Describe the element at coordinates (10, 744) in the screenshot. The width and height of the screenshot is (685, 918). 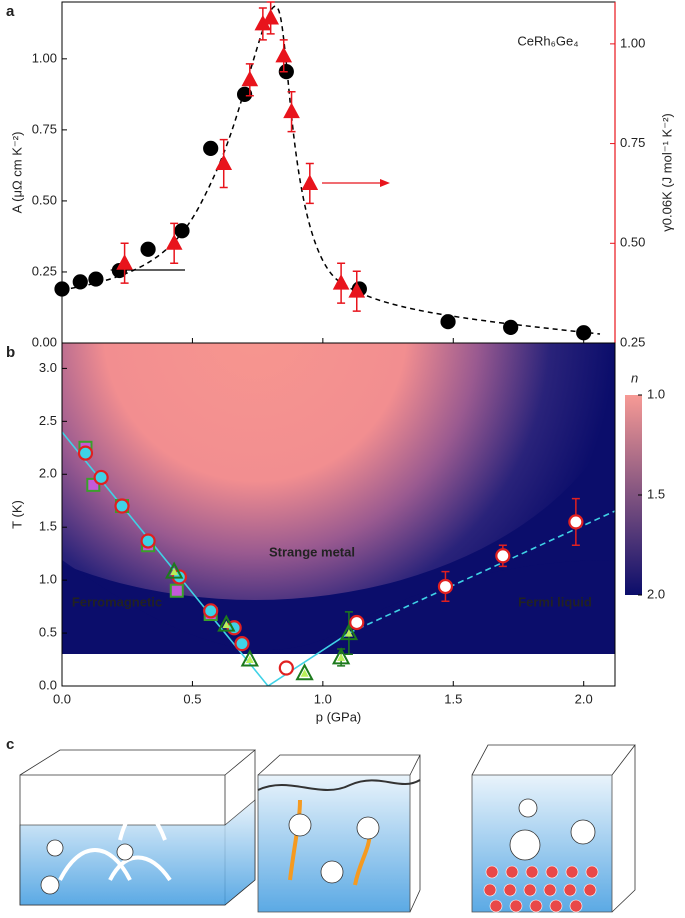
I see `panel-label: c` at that location.